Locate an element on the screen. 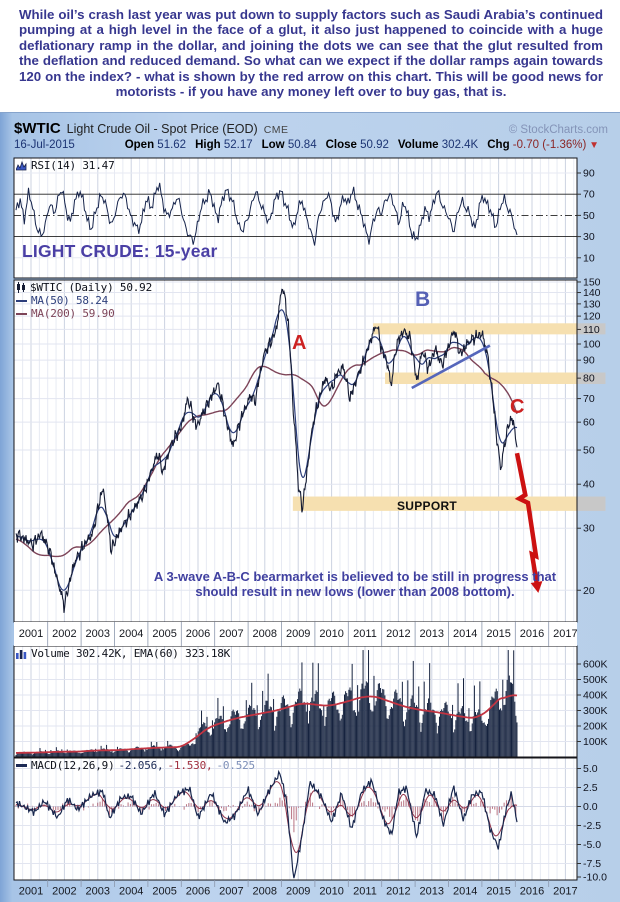  volume-bars-icon is located at coordinates (21, 654).